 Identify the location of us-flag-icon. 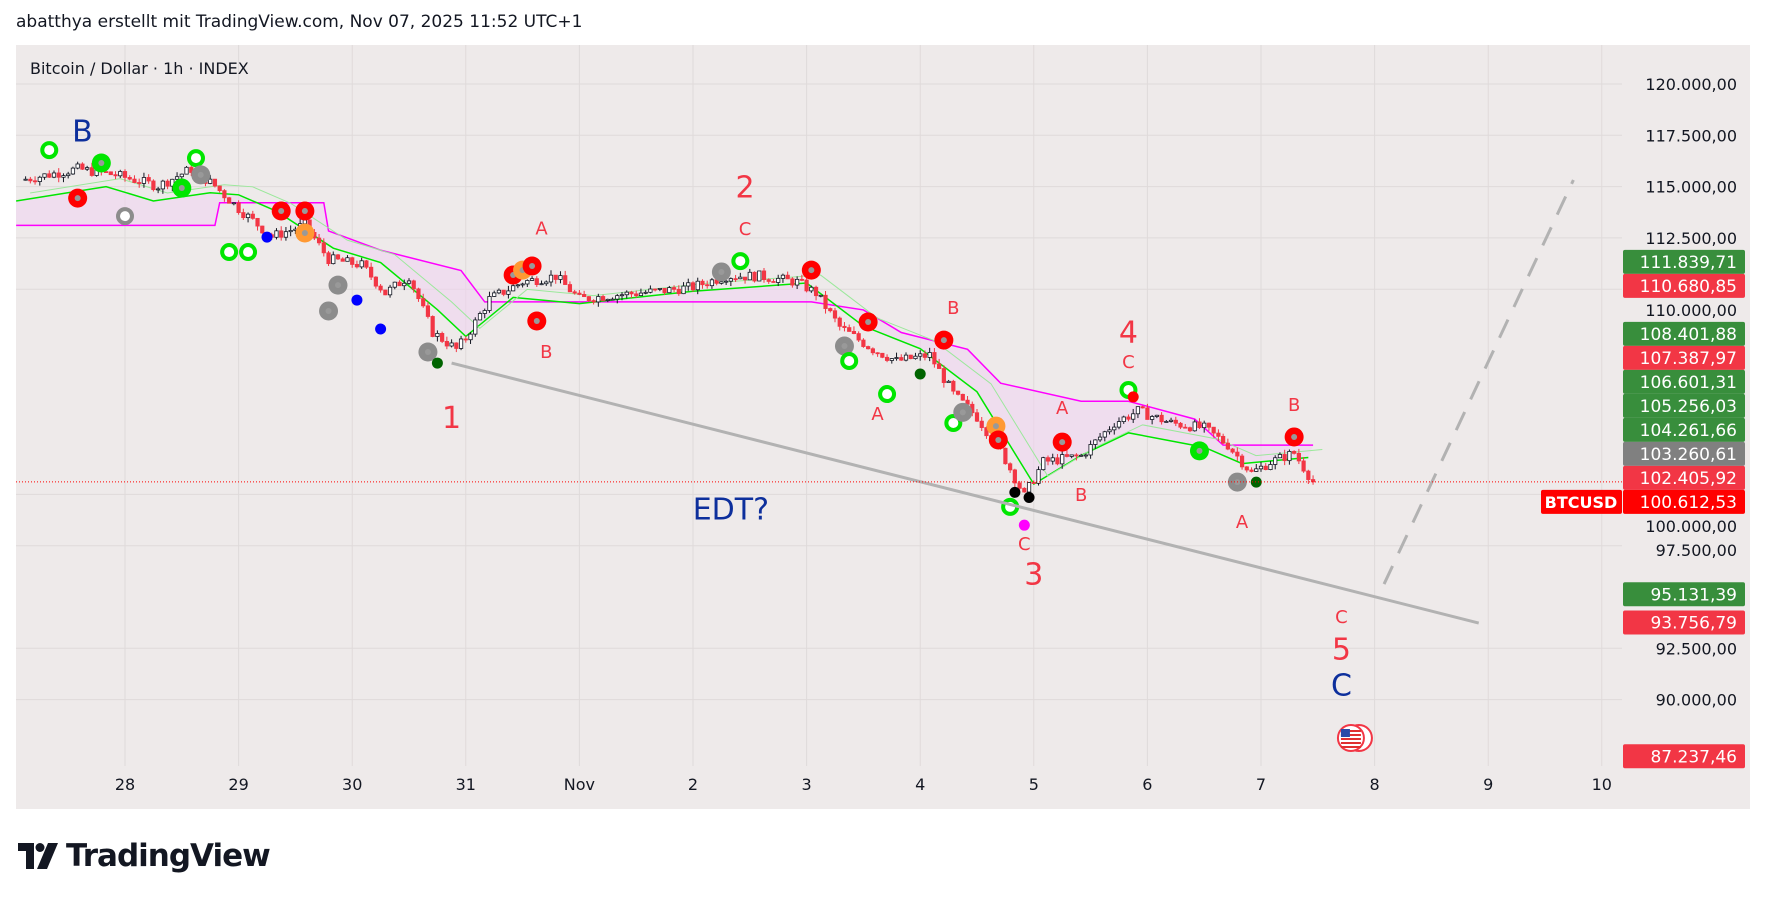
(1354, 738).